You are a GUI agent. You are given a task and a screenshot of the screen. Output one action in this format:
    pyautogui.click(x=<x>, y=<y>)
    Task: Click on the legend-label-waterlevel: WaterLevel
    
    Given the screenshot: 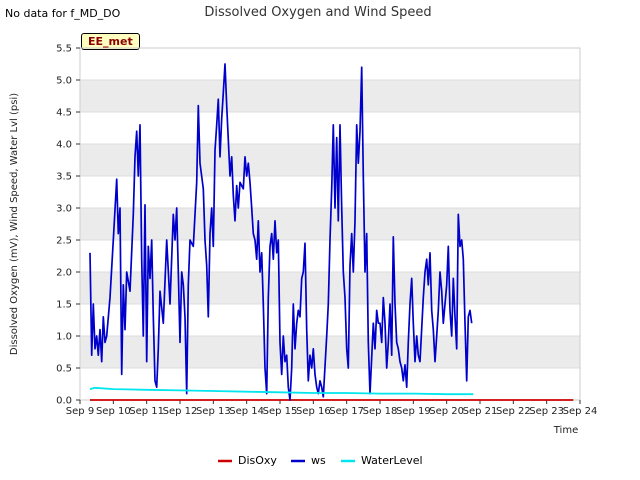 What is the action you would take?
    pyautogui.click(x=392, y=460)
    